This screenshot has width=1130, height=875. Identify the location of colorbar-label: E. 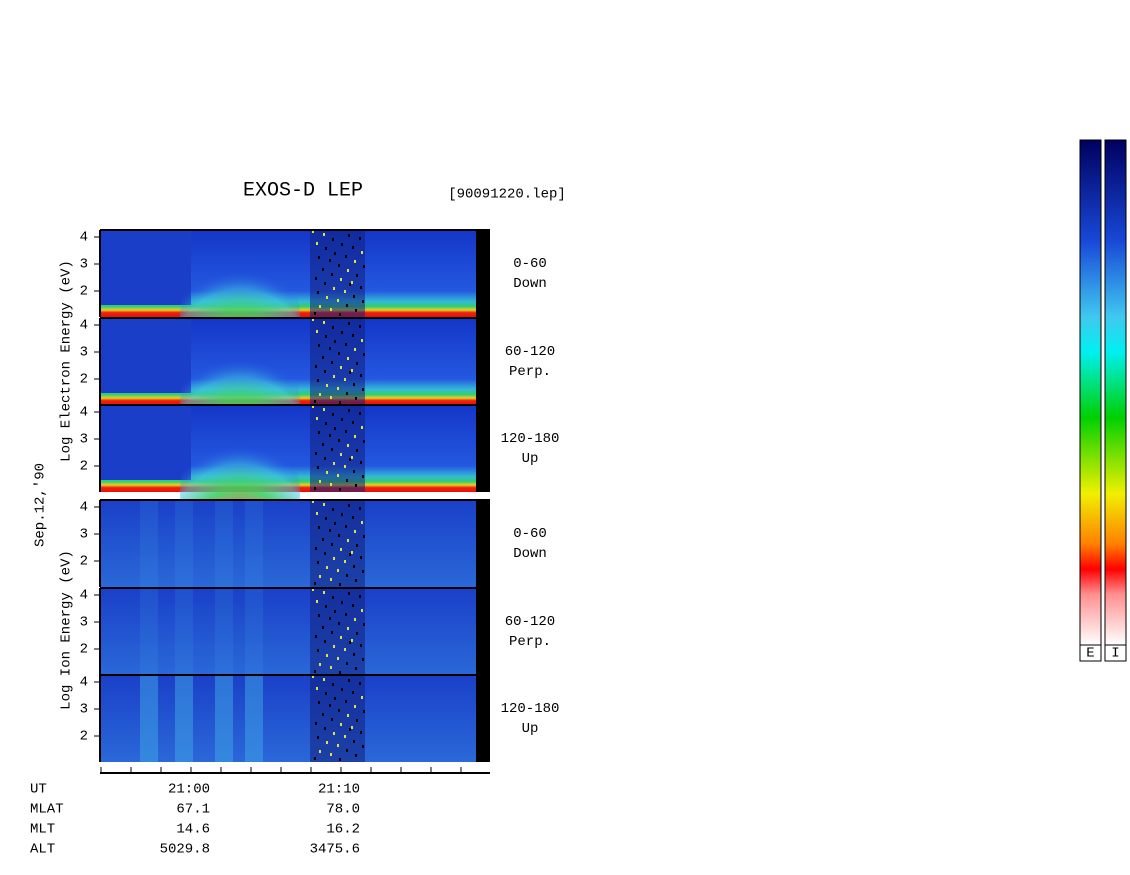
(1090, 654).